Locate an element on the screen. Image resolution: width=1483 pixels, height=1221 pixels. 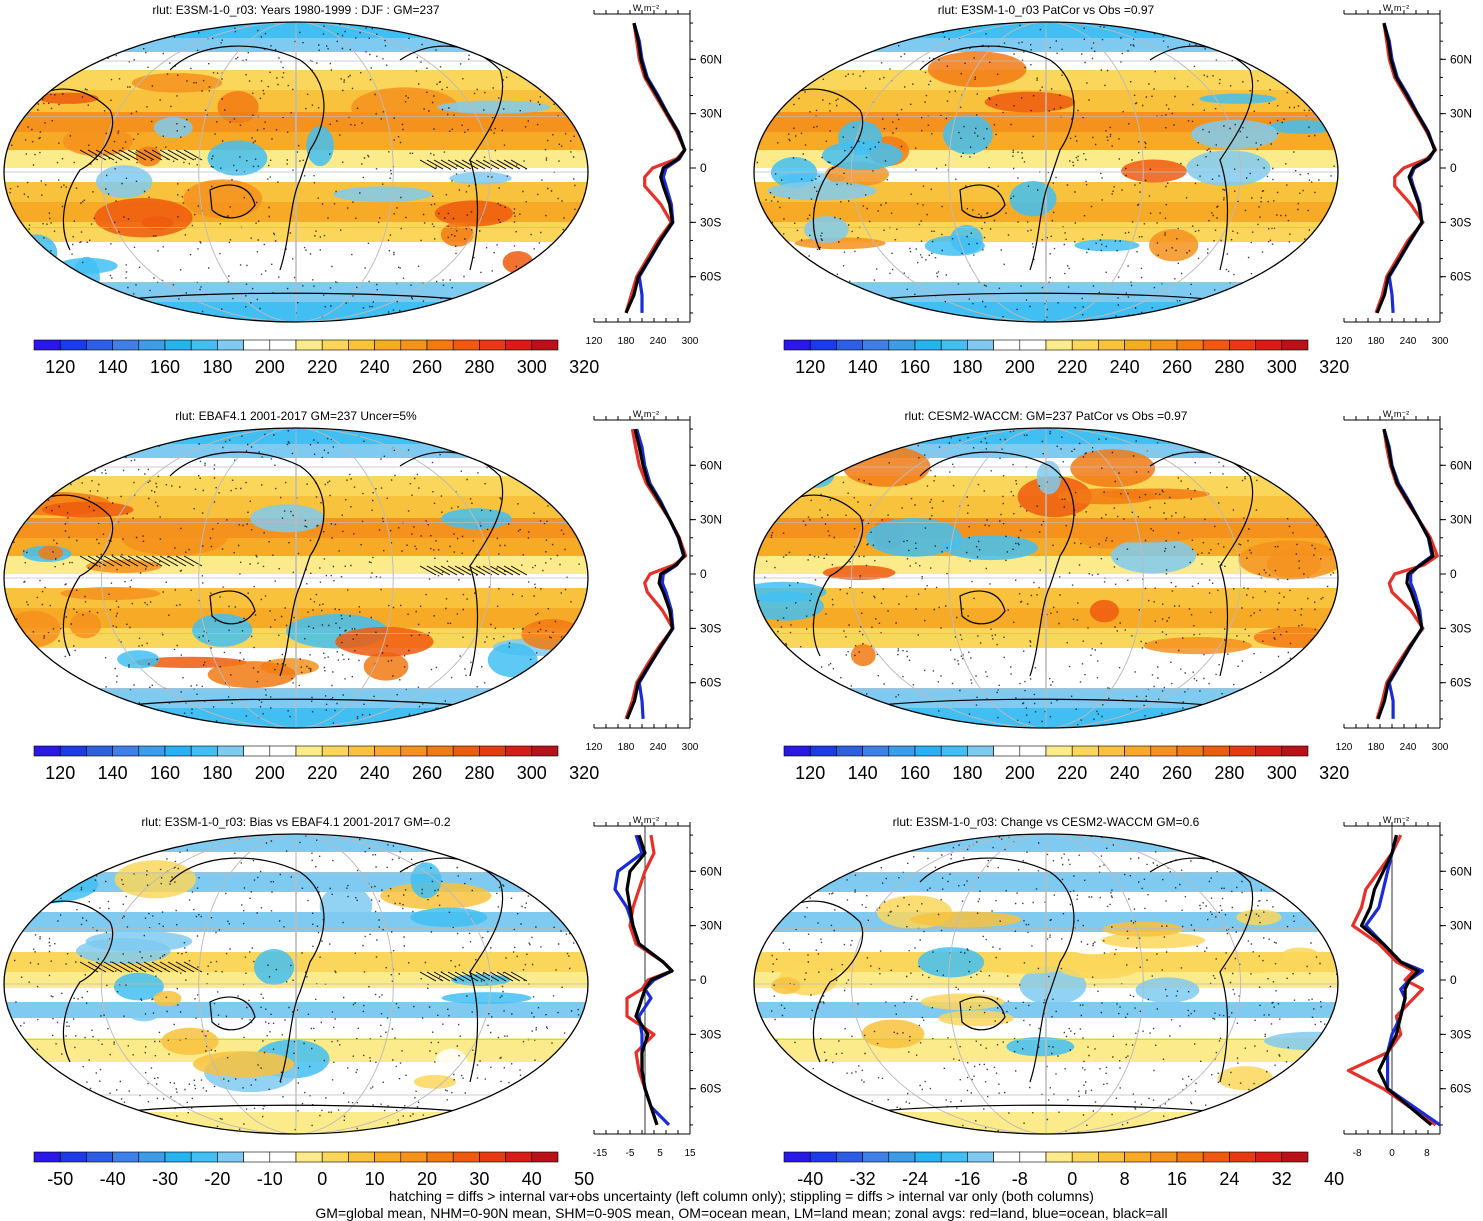
stippling is located at coordinates (296, 578).